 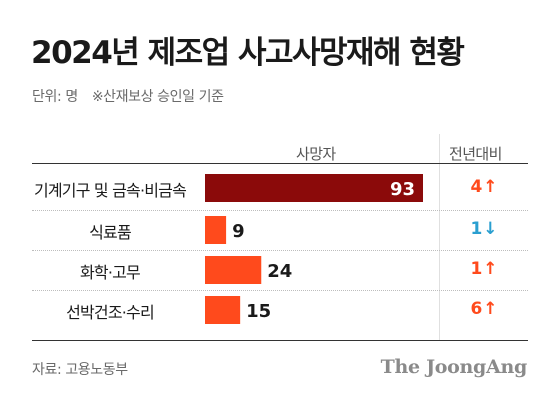 I want to click on unit-label: 단위: 명, so click(x=55, y=97).